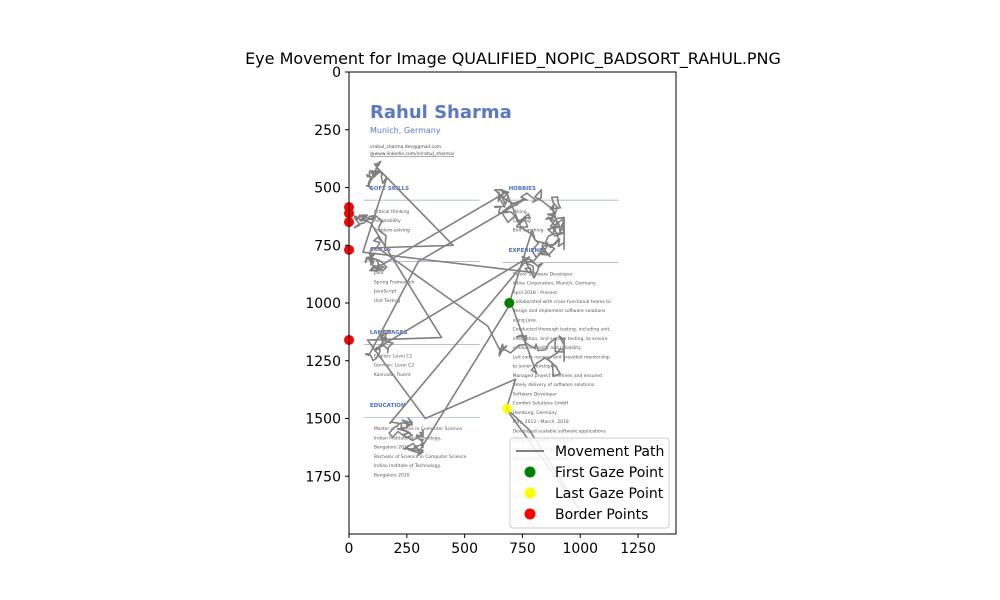 The image size is (1000, 600). I want to click on x-tick-label: 250, so click(406, 549).